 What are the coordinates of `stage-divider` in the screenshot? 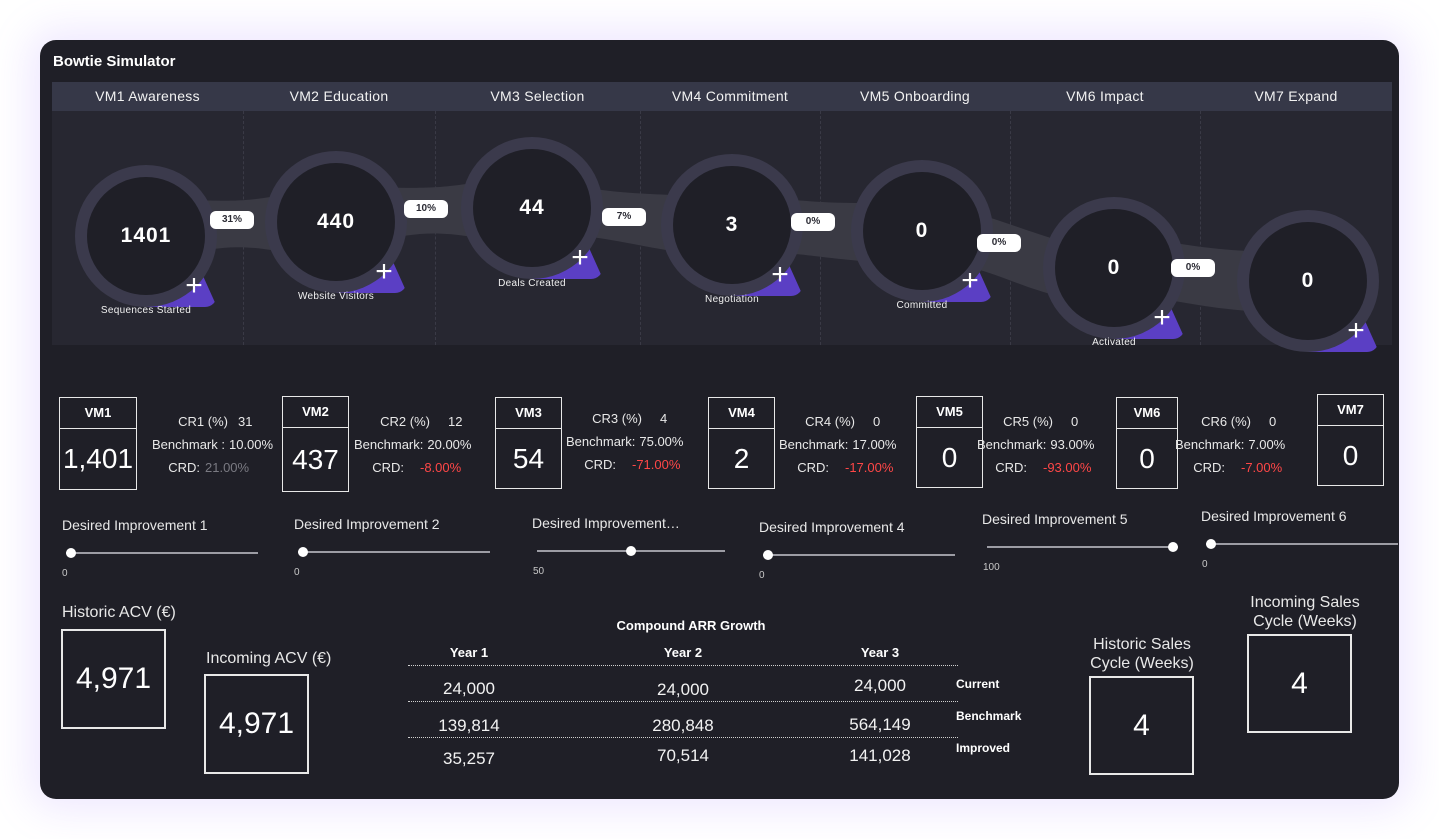 It's located at (1200, 228).